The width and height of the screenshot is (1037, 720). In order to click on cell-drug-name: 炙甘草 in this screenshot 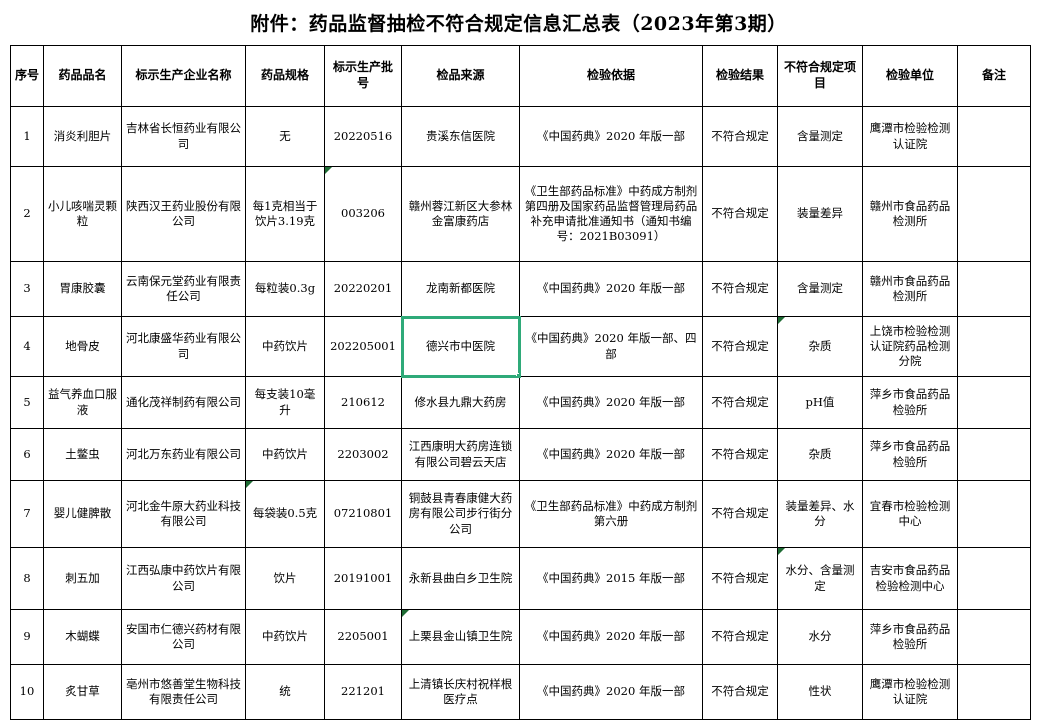, I will do `click(82, 692)`.